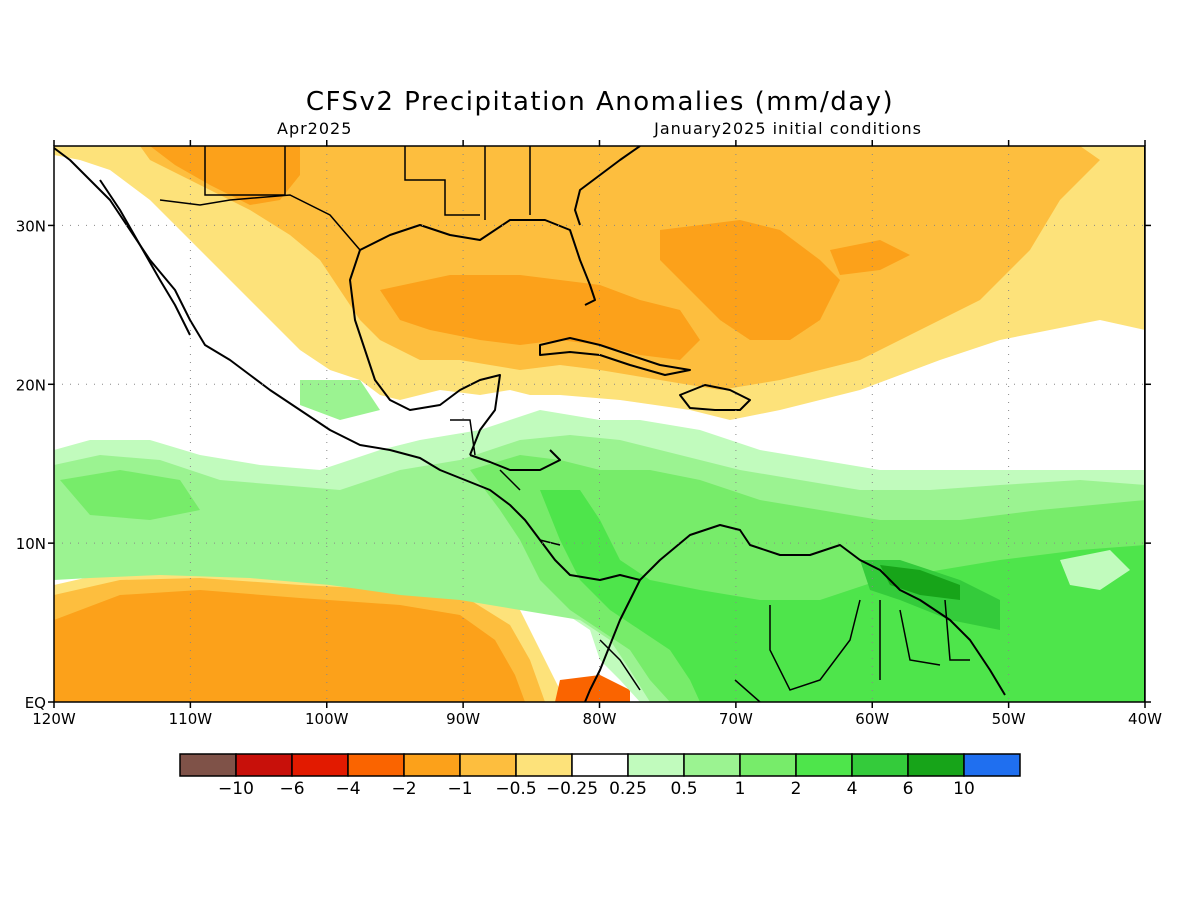 The height and width of the screenshot is (900, 1200). Describe the element at coordinates (852, 789) in the screenshot. I see `colorbar-label: 4` at that location.